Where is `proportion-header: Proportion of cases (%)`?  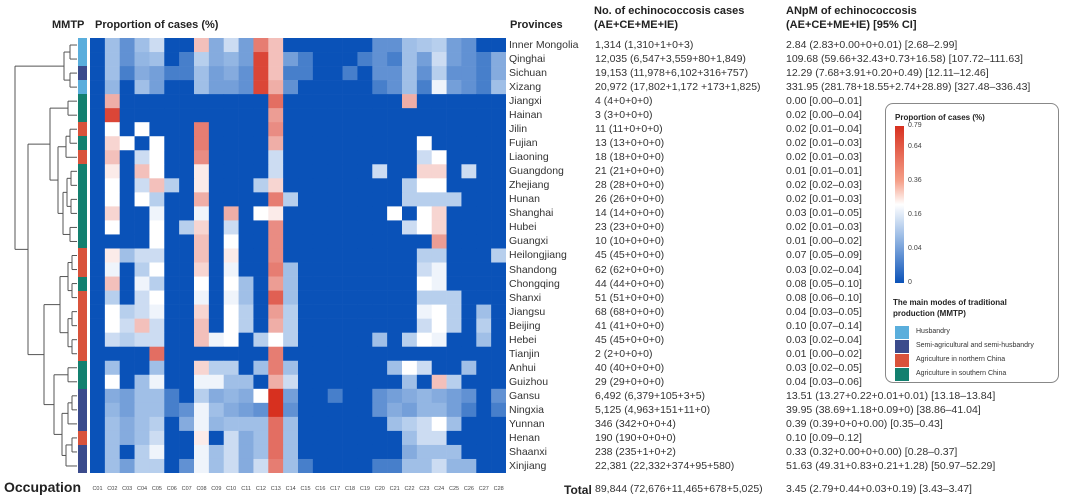
proportion-header: Proportion of cases (%) is located at coordinates (157, 25).